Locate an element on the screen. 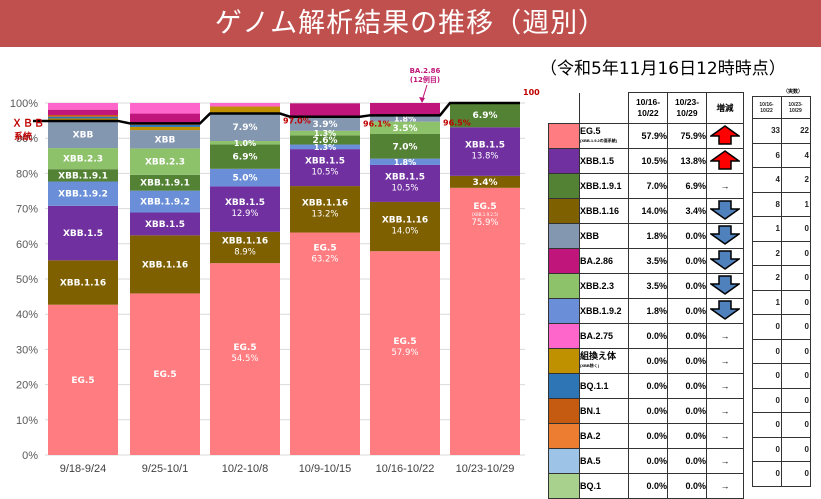 This screenshot has width=821, height=499. xbb-line-label: ＸＢＢ is located at coordinates (28, 124).